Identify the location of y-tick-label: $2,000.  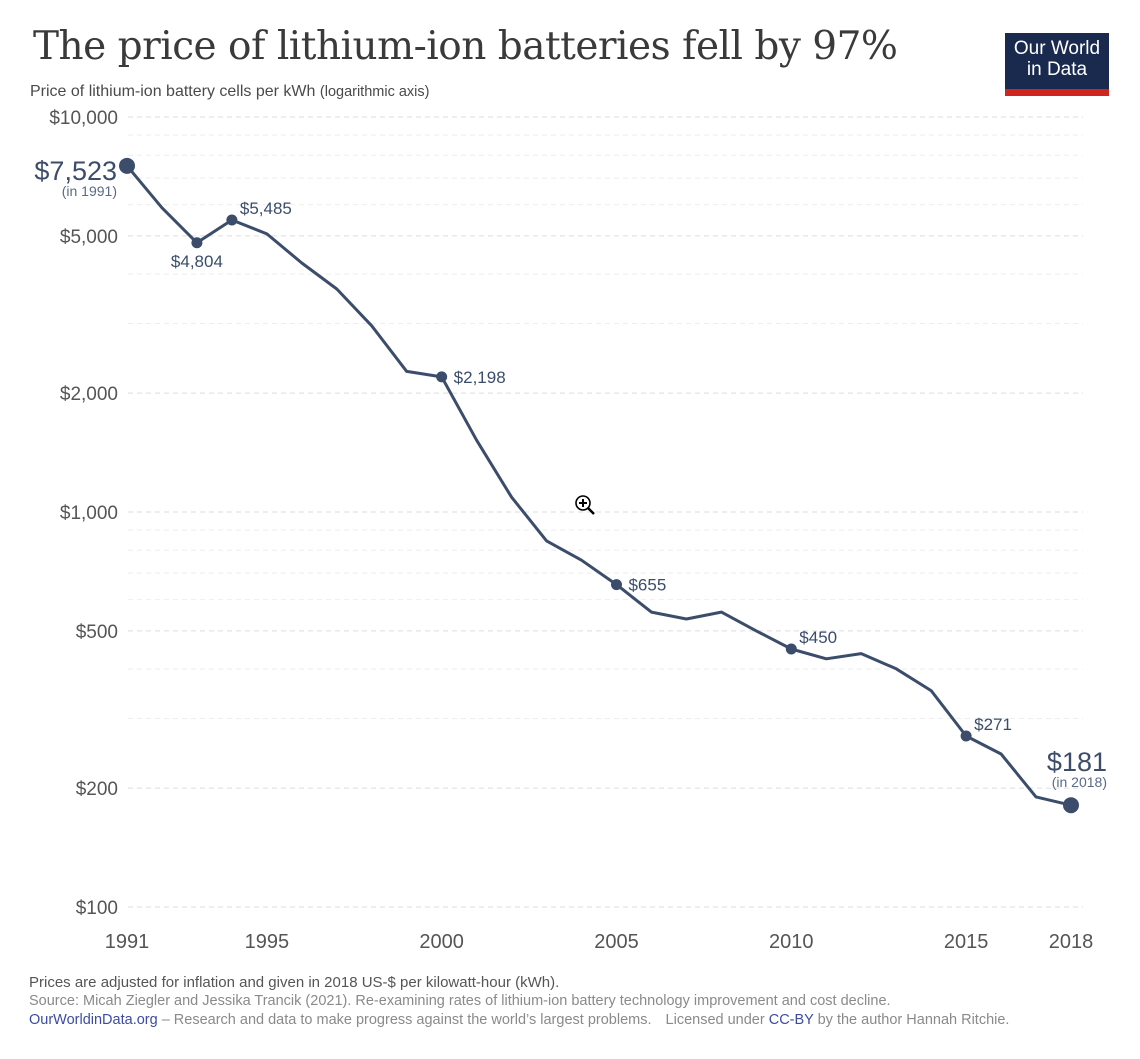
(89, 394).